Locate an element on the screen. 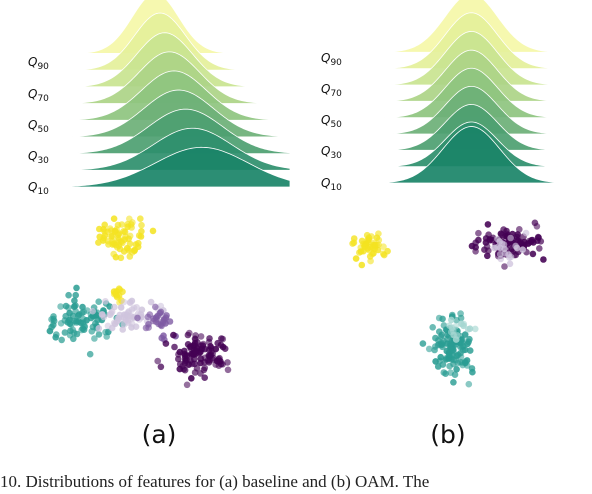 This screenshot has width=592, height=494. panel-label-a: (a) is located at coordinates (159, 434).